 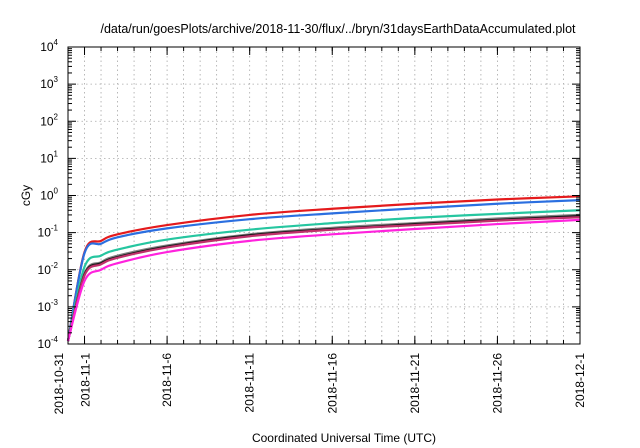 What do you see at coordinates (48, 343) in the screenshot?
I see `y-tick-label: 10⁻⁴` at bounding box center [48, 343].